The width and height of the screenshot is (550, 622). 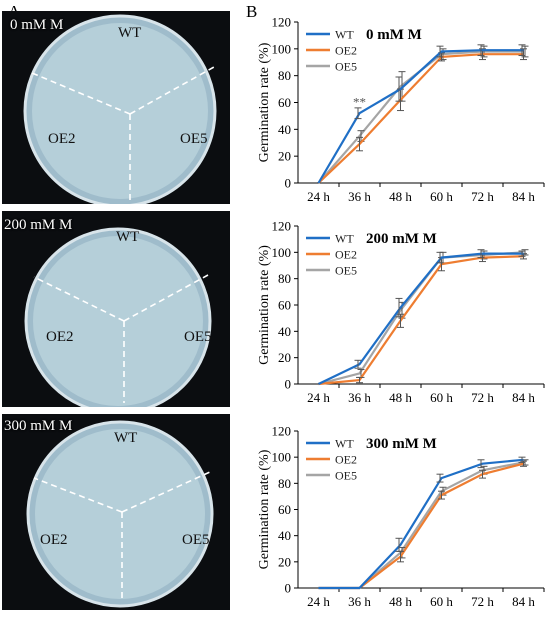 I want to click on plate-photo-0mm: 0 mM M WT OE2 OE5, so click(x=116, y=107).